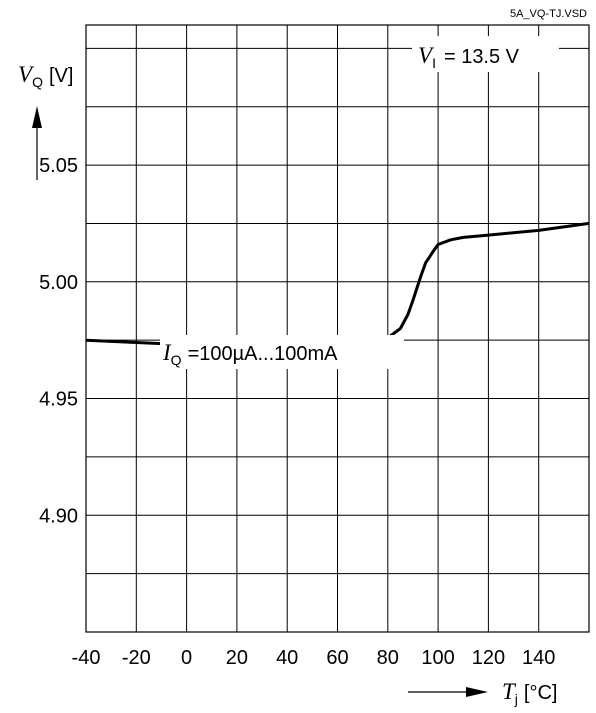 The image size is (596, 713). What do you see at coordinates (477, 692) in the screenshot?
I see `x-axis-arrow-head` at bounding box center [477, 692].